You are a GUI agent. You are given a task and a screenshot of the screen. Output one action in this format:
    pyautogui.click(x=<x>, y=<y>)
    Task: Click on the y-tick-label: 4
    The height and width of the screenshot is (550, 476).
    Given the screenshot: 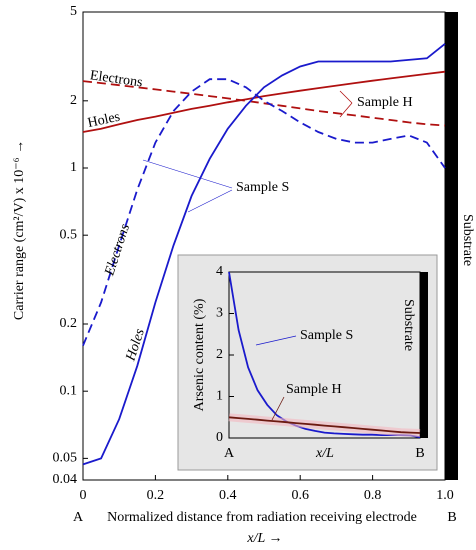 What is the action you would take?
    pyautogui.click(x=219, y=271)
    